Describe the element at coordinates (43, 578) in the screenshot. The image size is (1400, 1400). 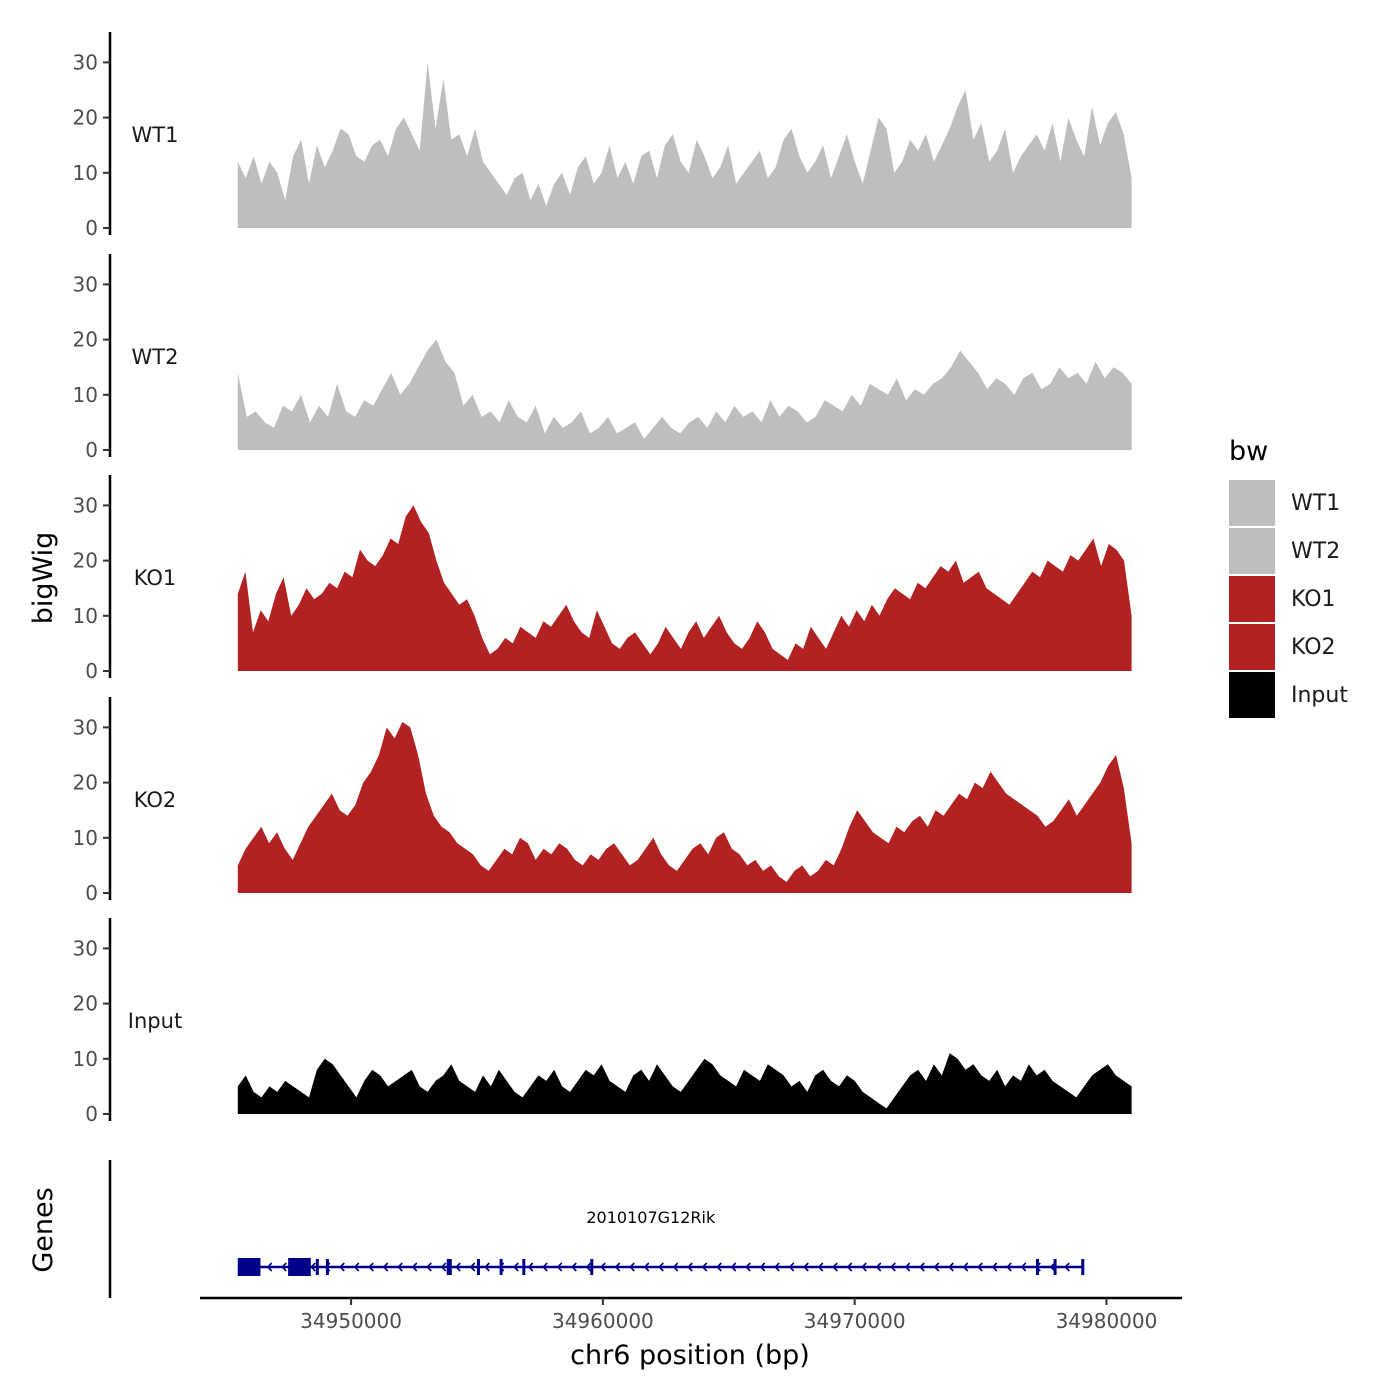
I see `y-axis-title: bigWig` at that location.